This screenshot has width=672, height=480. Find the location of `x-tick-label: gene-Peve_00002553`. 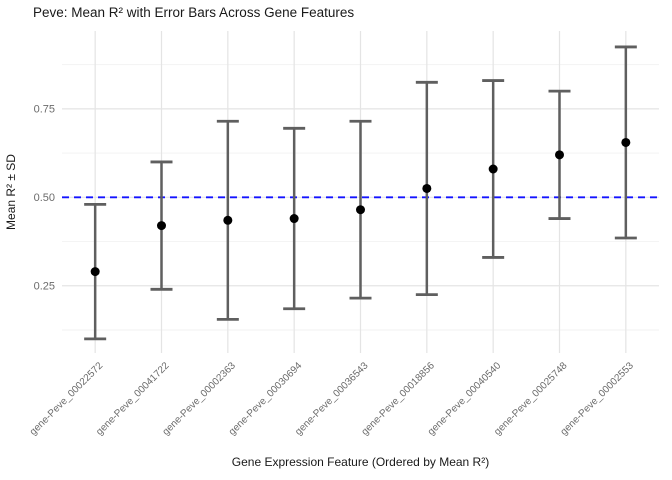

x-tick-label: gene-Peve_00002553 is located at coordinates (598, 399).